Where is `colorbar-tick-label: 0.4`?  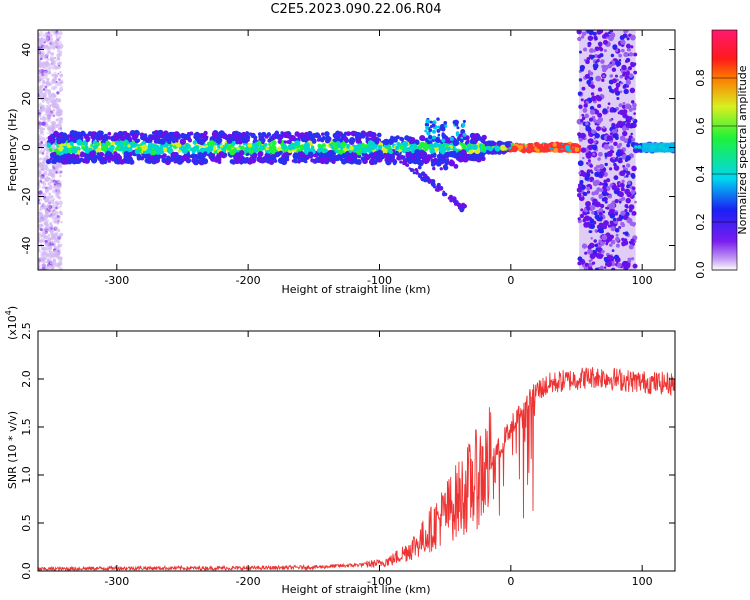 colorbar-tick-label: 0.4 is located at coordinates (700, 174).